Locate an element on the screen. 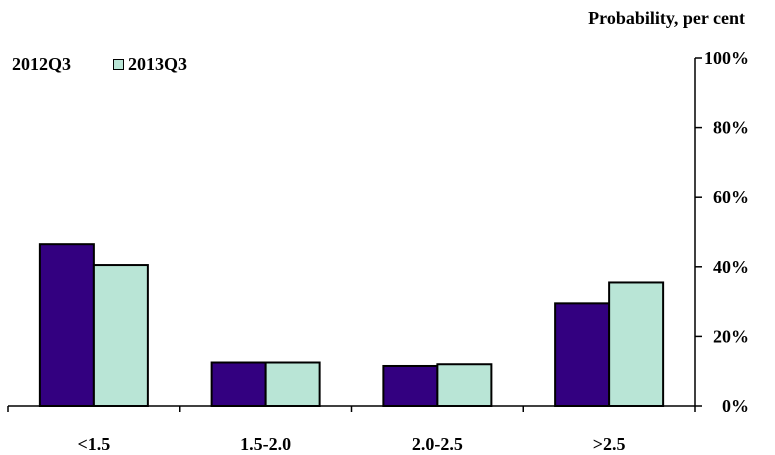 This screenshot has width=775, height=455. y-axis-label: Probability, per cent is located at coordinates (666, 18).